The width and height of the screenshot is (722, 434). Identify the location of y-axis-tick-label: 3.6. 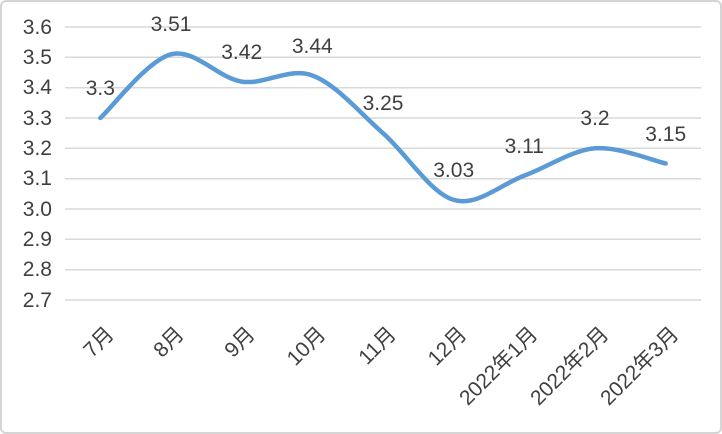
(37, 27).